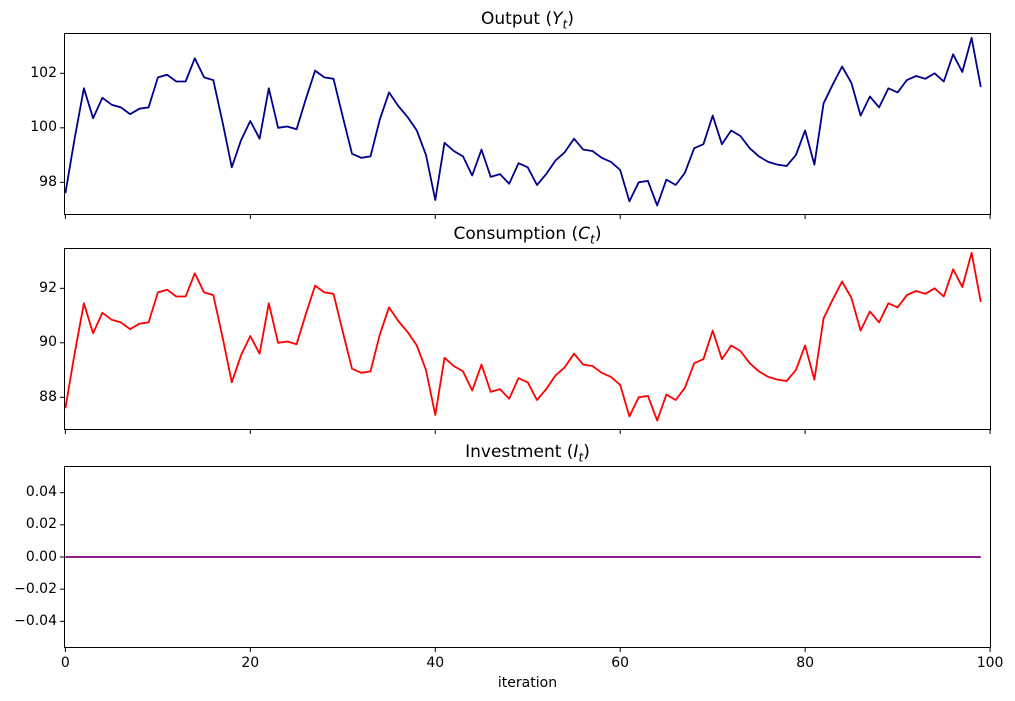 This screenshot has width=1015, height=701. What do you see at coordinates (48, 287) in the screenshot?
I see `y-tick-label: 92` at bounding box center [48, 287].